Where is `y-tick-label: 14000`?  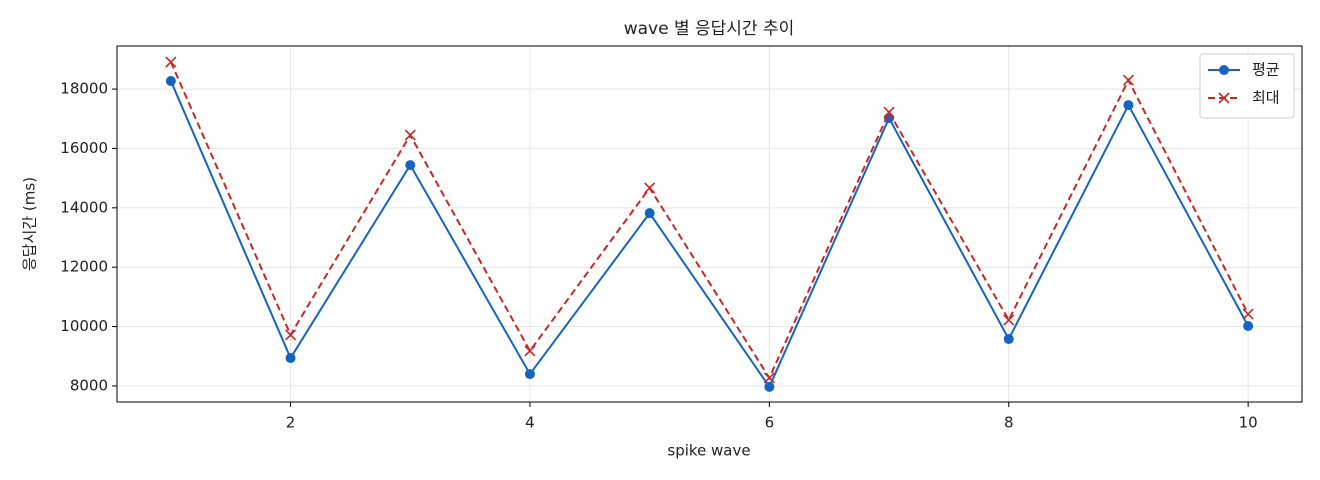 y-tick-label: 14000 is located at coordinates (84, 207).